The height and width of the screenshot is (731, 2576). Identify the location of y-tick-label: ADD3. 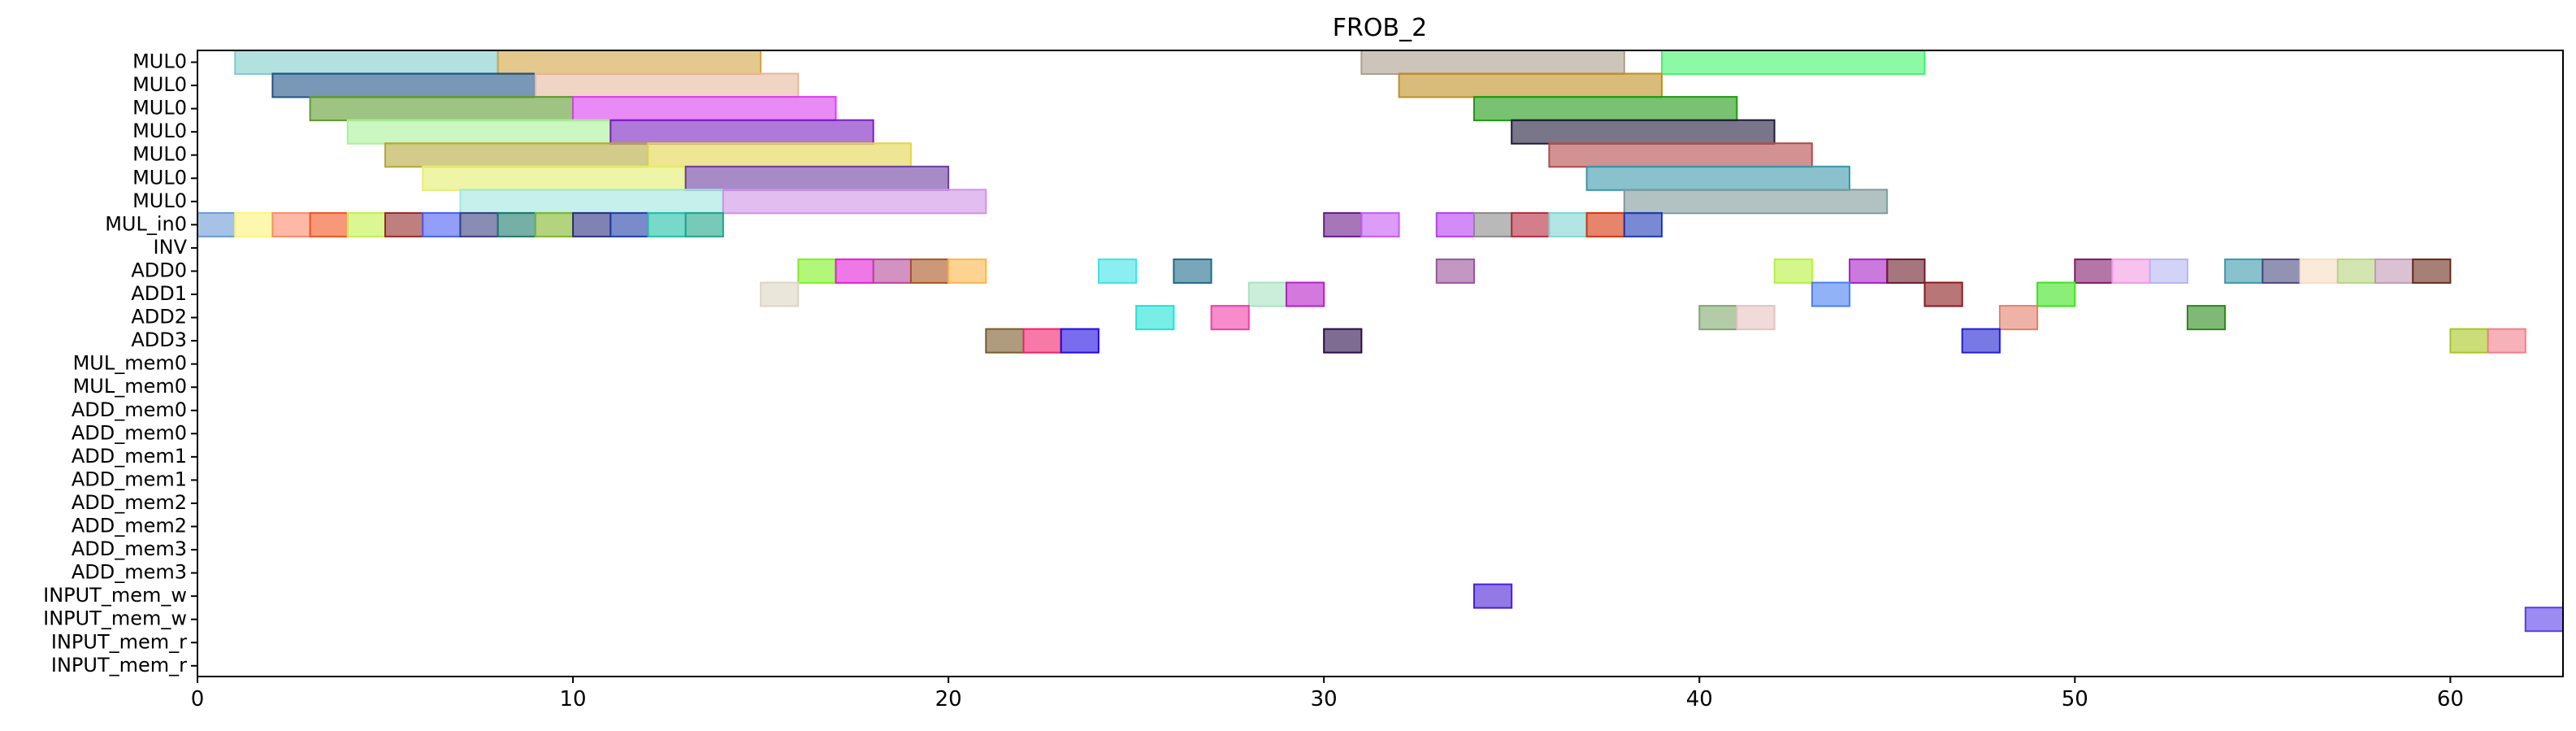
(159, 340).